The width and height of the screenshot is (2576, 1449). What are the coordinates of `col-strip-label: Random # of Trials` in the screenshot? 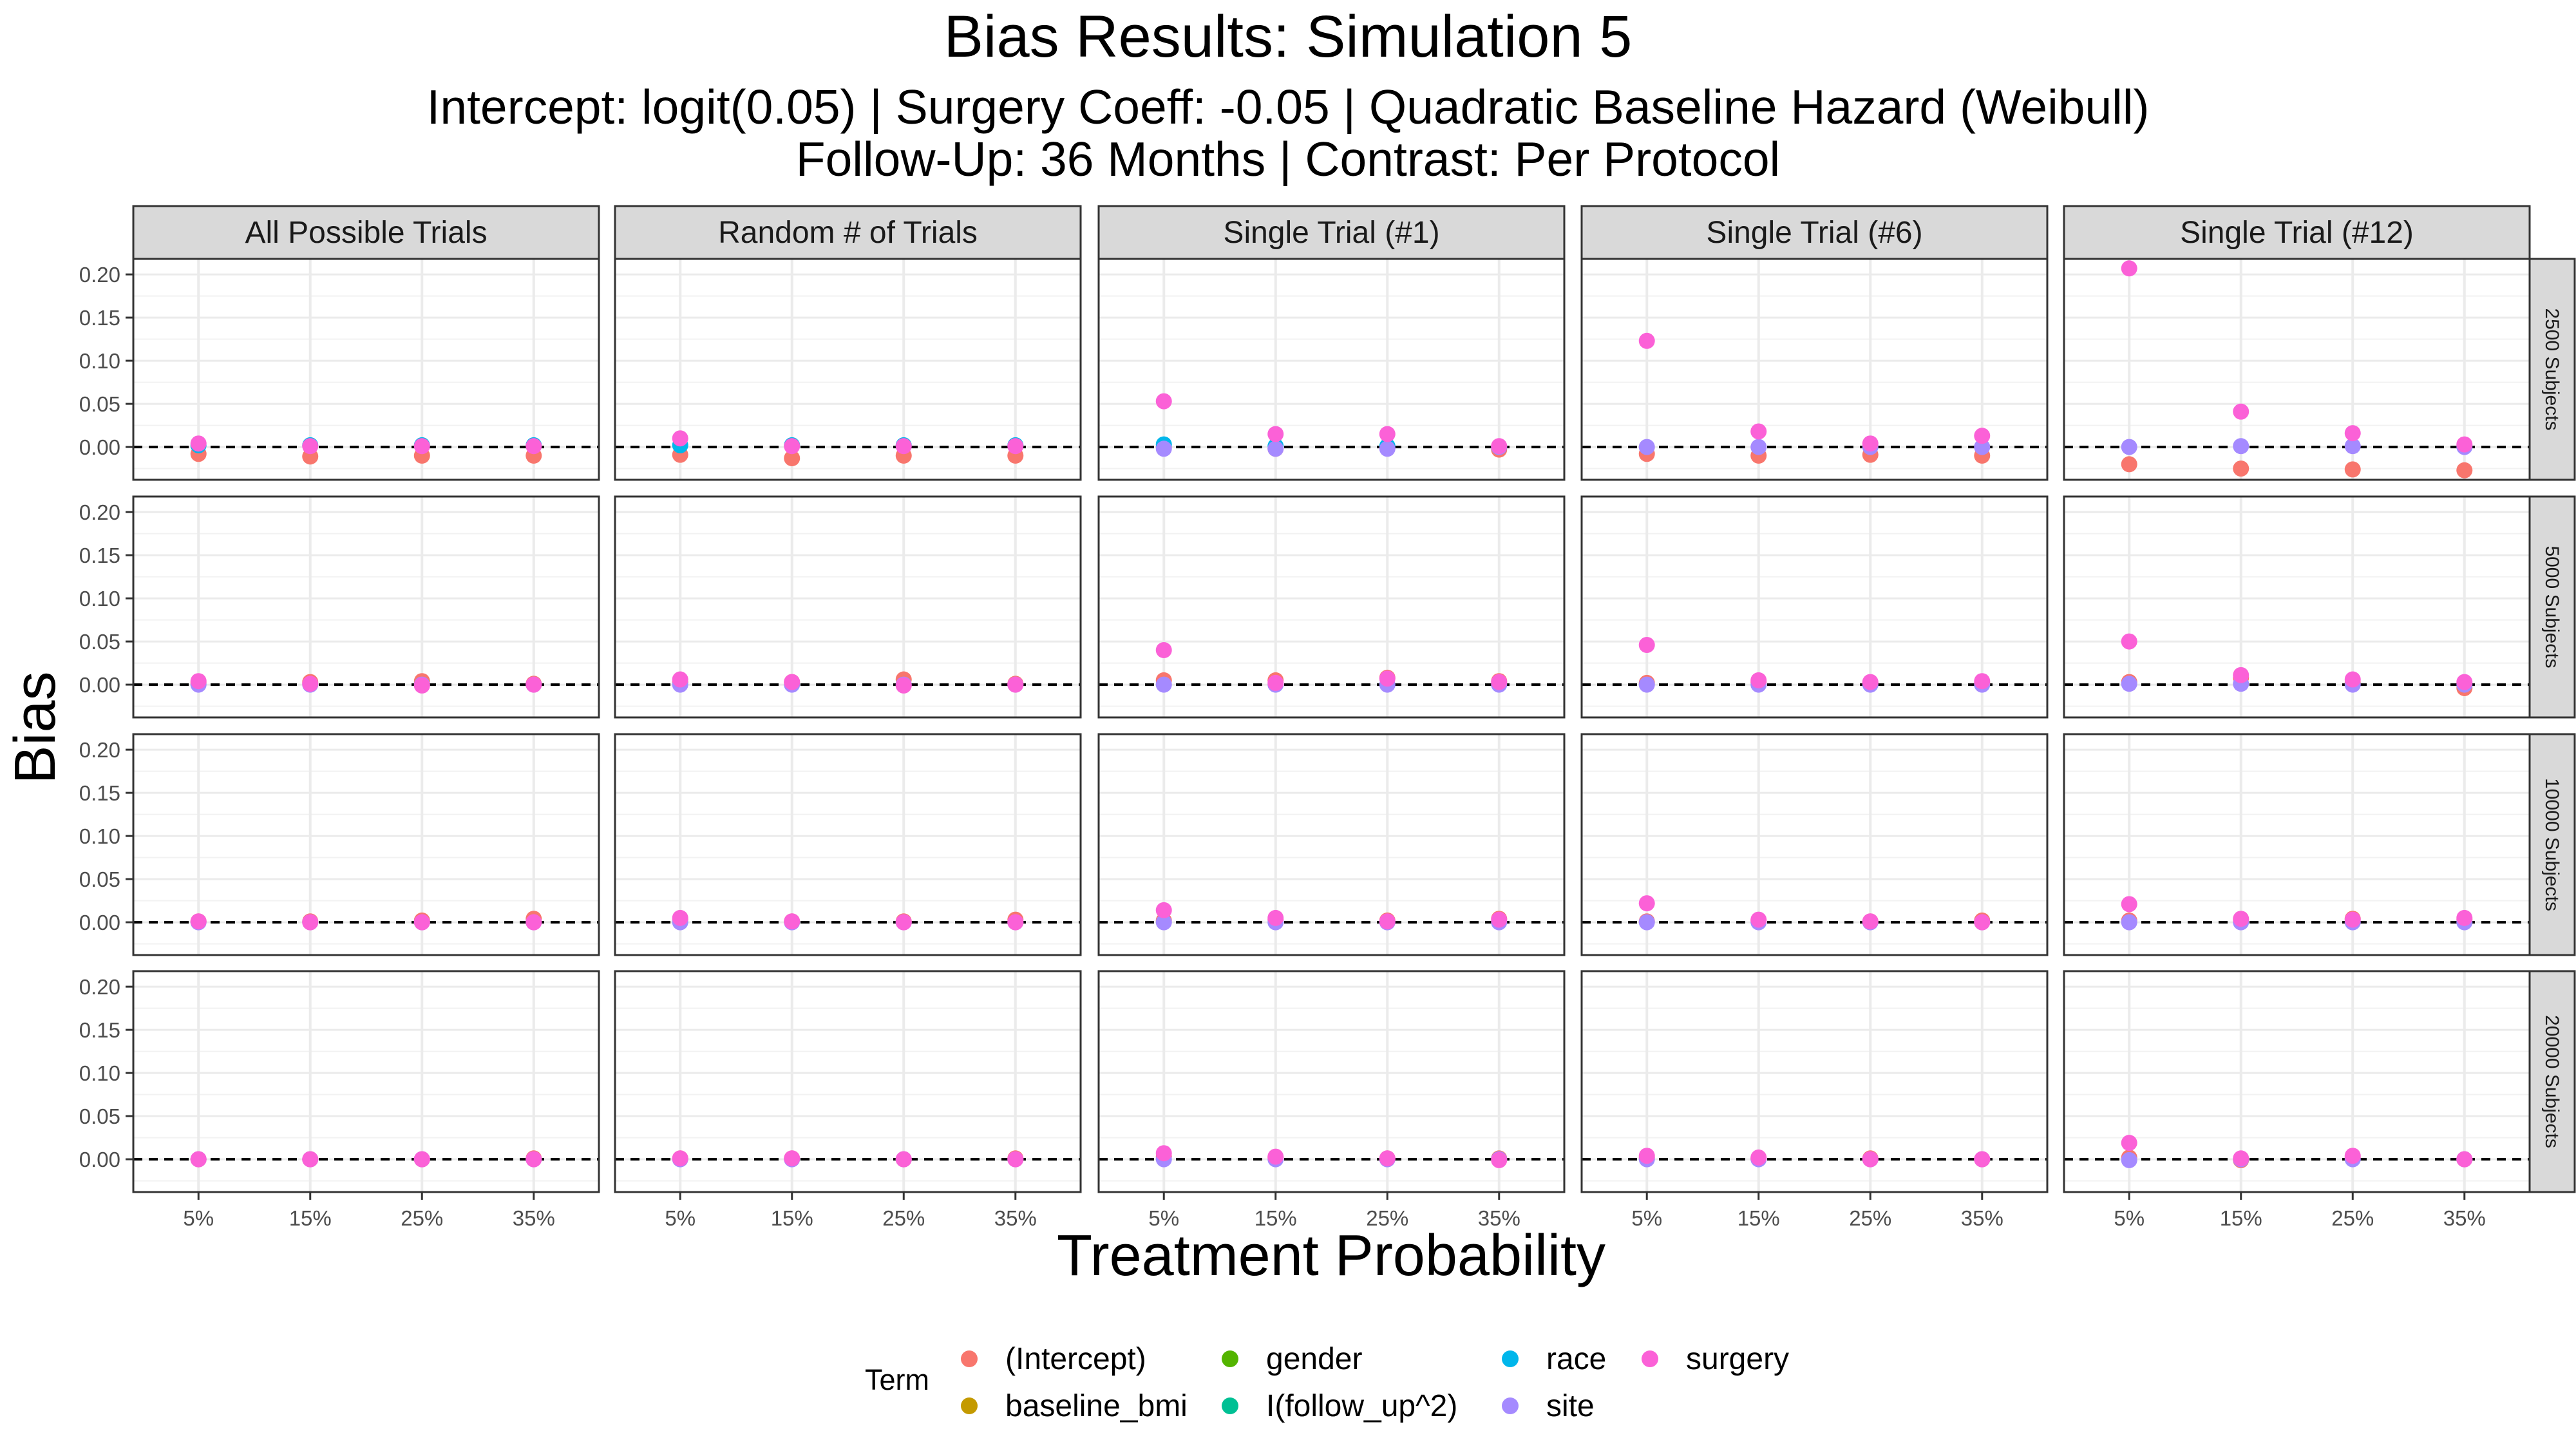 It's located at (848, 233).